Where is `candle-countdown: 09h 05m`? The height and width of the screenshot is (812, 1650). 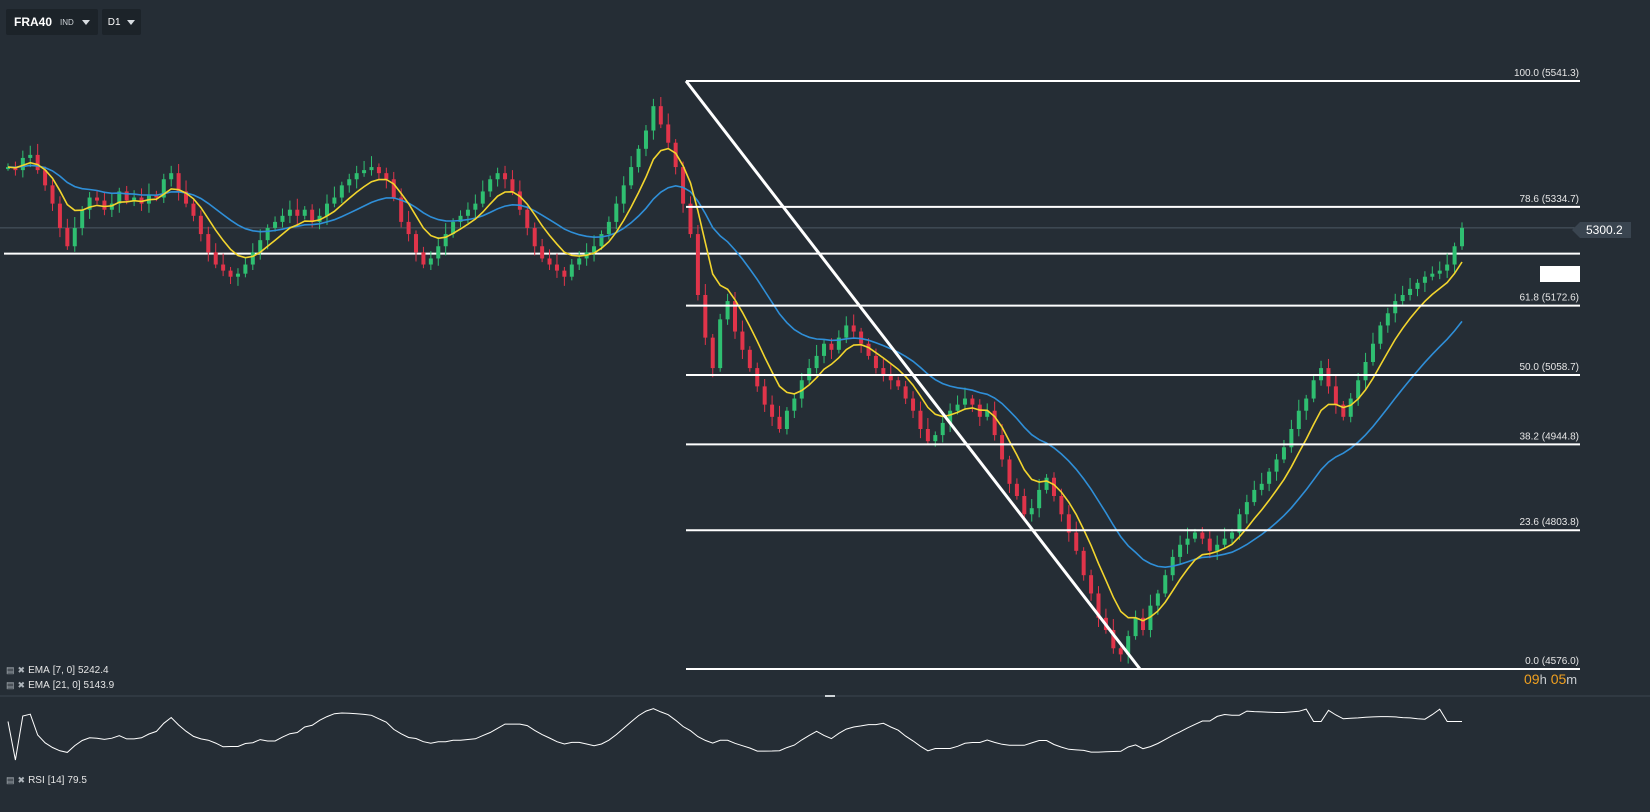
candle-countdown: 09h 05m is located at coordinates (1550, 679).